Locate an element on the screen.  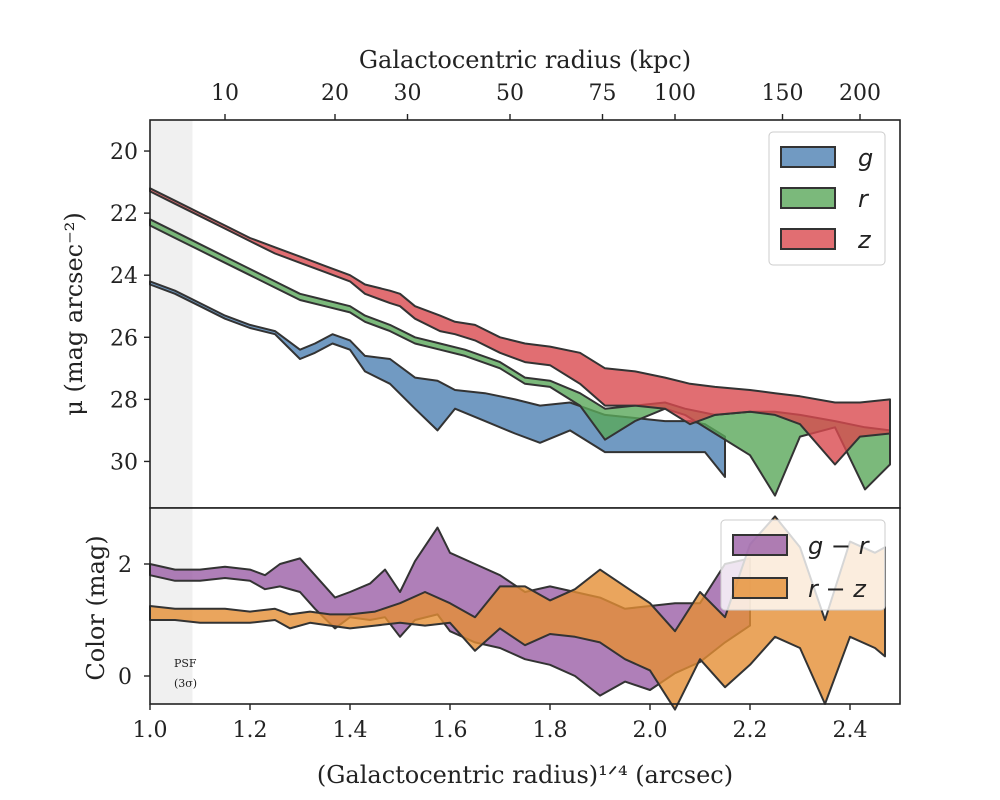
x-tick-label: 1.8 is located at coordinates (550, 730).